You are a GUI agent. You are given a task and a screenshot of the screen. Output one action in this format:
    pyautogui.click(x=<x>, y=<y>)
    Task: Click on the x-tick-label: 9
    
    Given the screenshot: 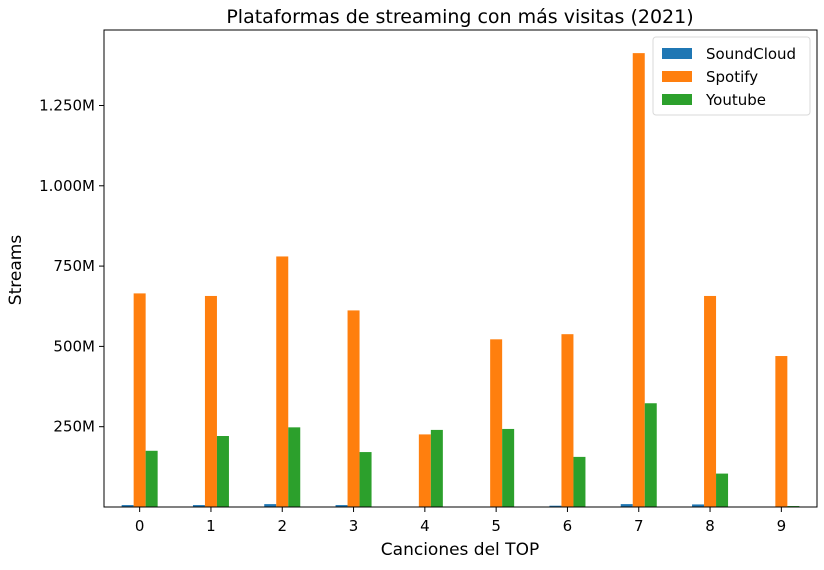 What is the action you would take?
    pyautogui.click(x=782, y=526)
    